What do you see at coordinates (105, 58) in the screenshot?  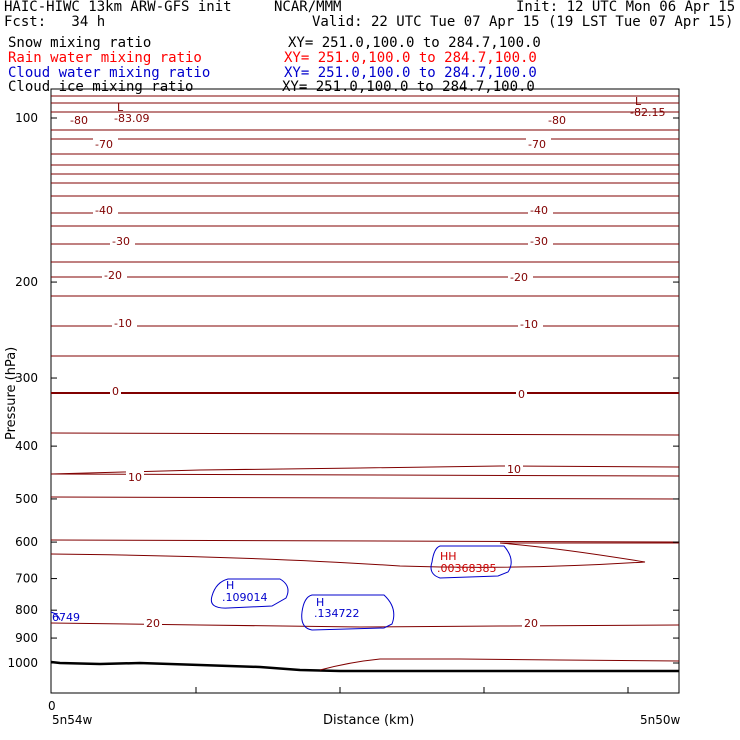 I see `field-rain-name: Rain water mixing ratio` at bounding box center [105, 58].